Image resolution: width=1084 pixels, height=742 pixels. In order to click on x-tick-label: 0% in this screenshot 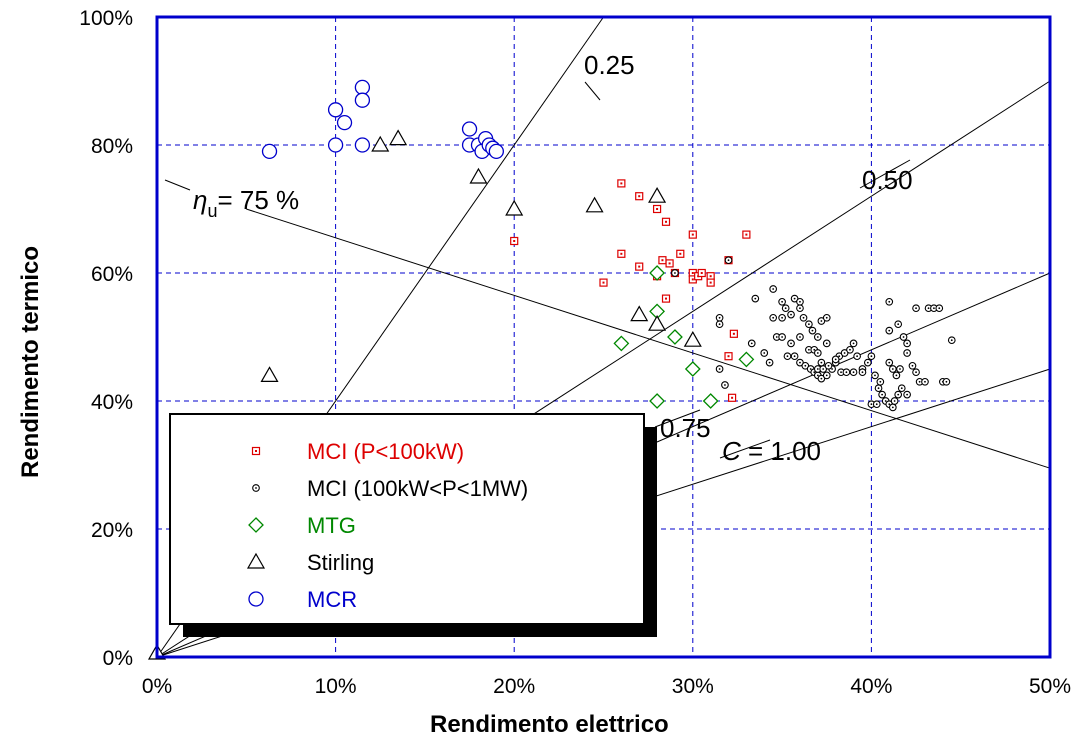, I will do `click(157, 686)`.